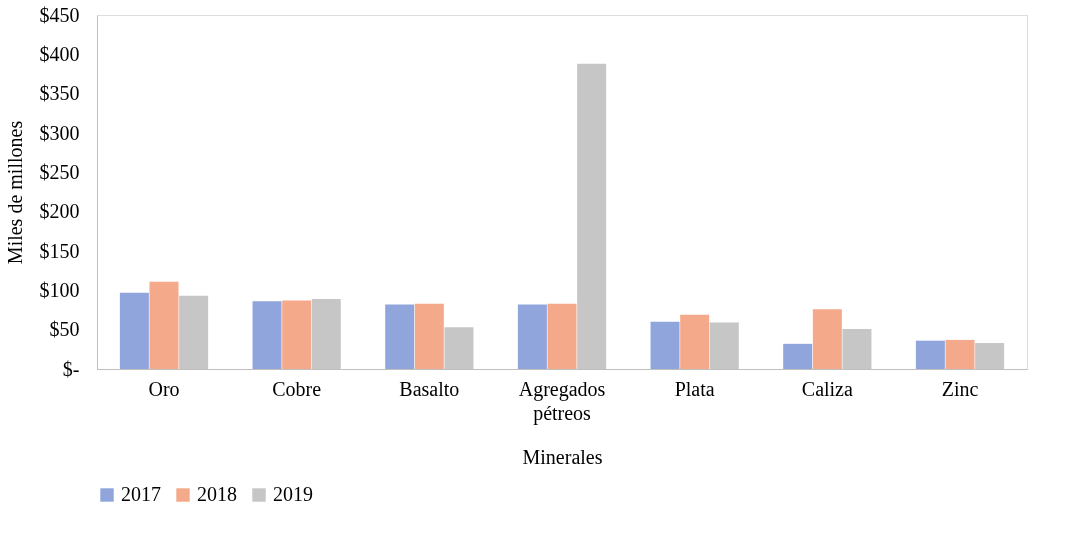  What do you see at coordinates (59, 53) in the screenshot?
I see `y-tick-label: $400` at bounding box center [59, 53].